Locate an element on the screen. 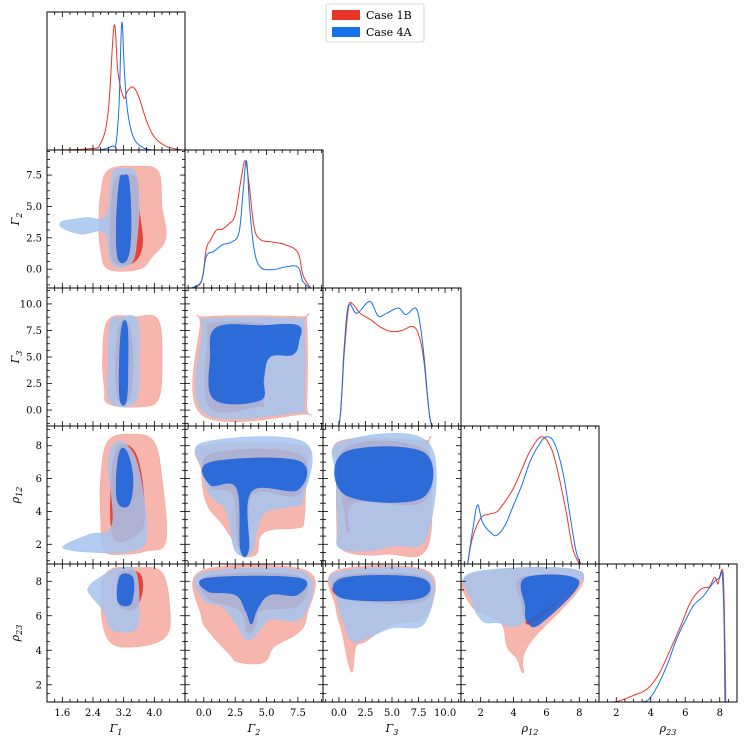 The image size is (747, 752). x-tick-label-g1: 2.4 is located at coordinates (93, 713).